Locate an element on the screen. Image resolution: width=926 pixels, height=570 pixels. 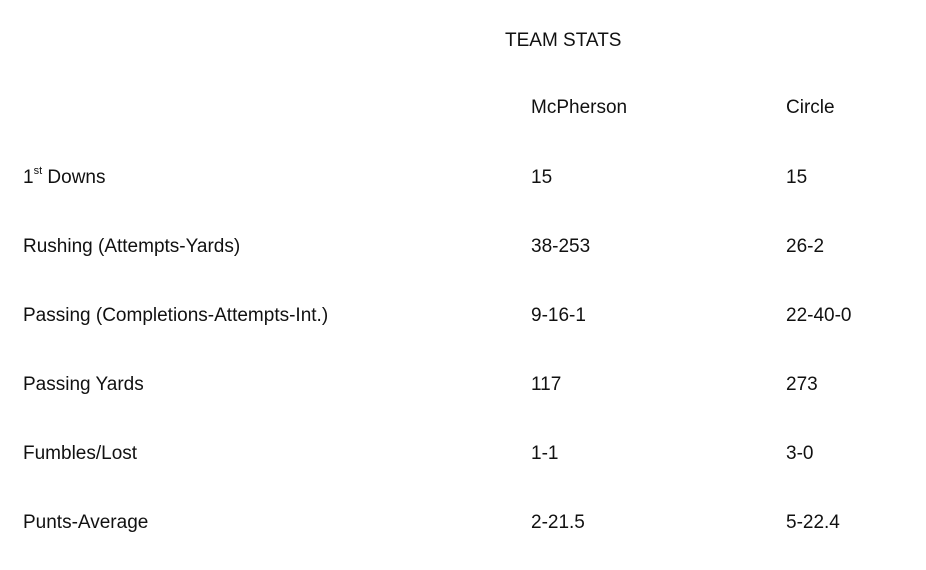
circle-value: 3-0 is located at coordinates (800, 453).